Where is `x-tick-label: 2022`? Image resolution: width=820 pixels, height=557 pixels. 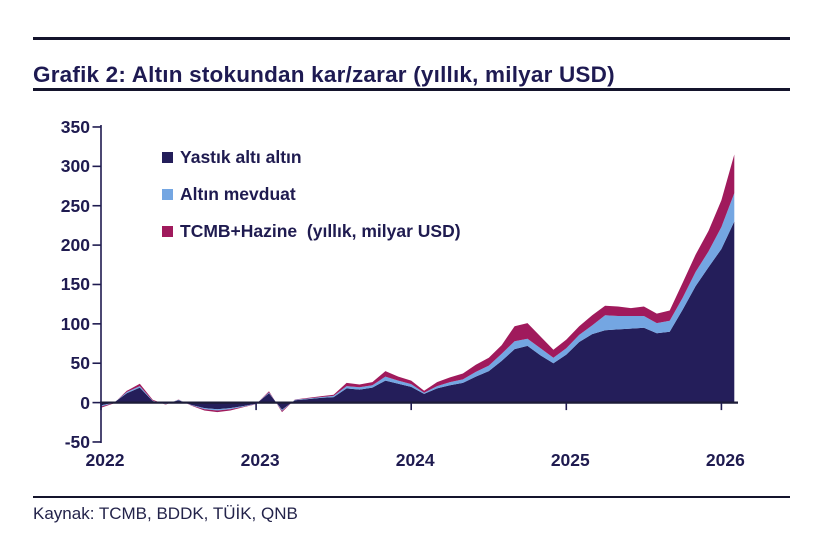
x-tick-label: 2022 is located at coordinates (105, 460).